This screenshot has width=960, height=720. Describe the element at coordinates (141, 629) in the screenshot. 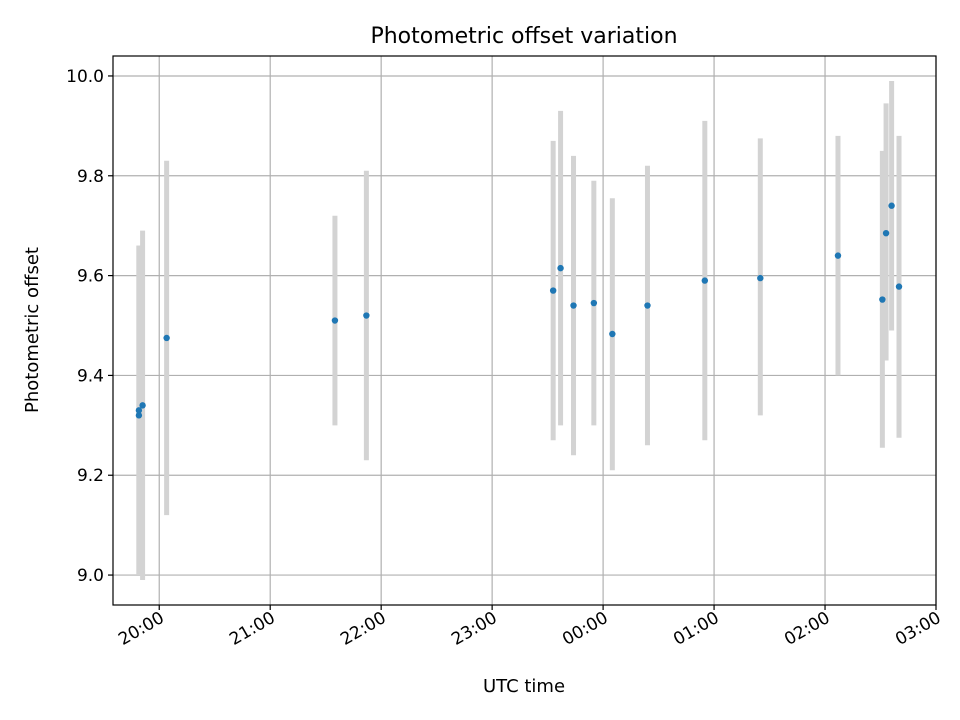

I see `x-tick-label: 20:00` at that location.